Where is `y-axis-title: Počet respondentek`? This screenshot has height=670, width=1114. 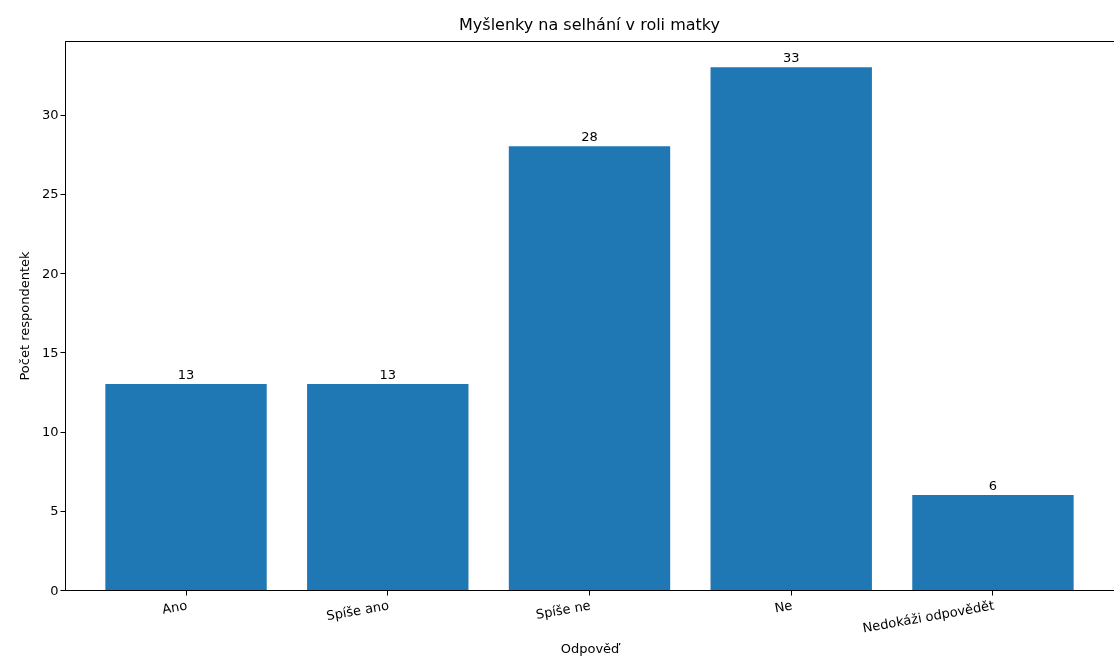 y-axis-title: Počet respondentek is located at coordinates (24, 315).